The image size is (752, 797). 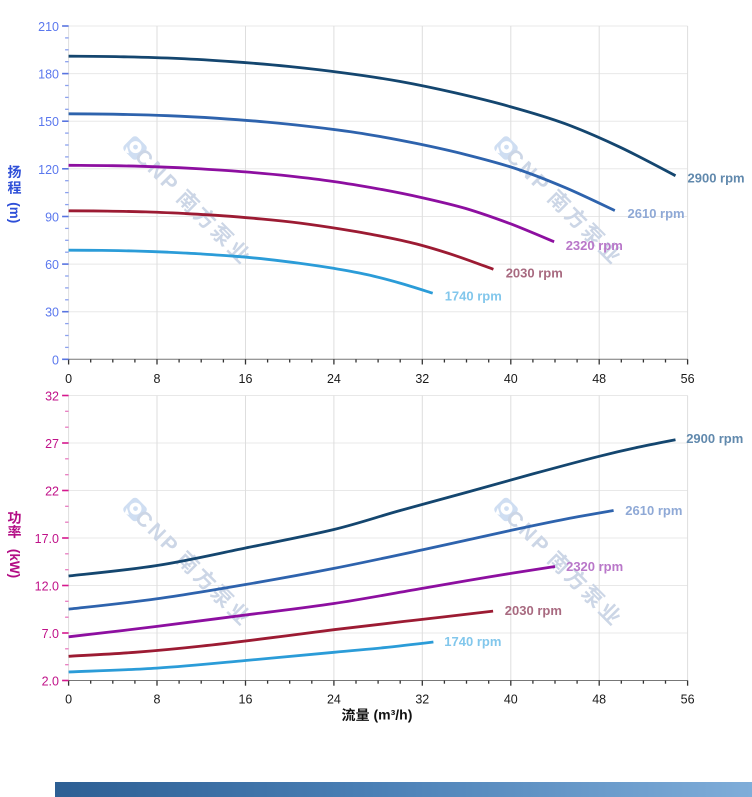 What do you see at coordinates (47, 539) in the screenshot?
I see `svg-text: 17.0` at bounding box center [47, 539].